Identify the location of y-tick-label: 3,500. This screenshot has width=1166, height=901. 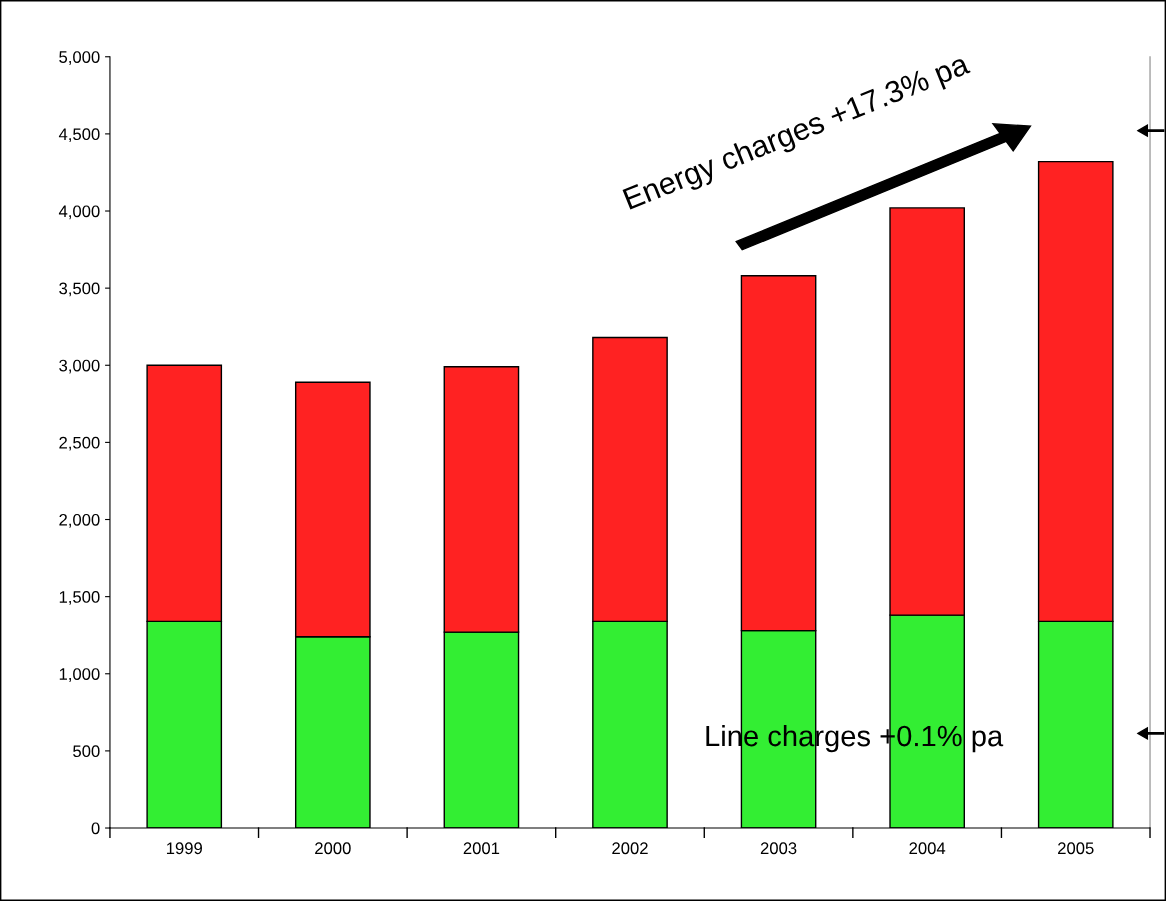
(79, 289).